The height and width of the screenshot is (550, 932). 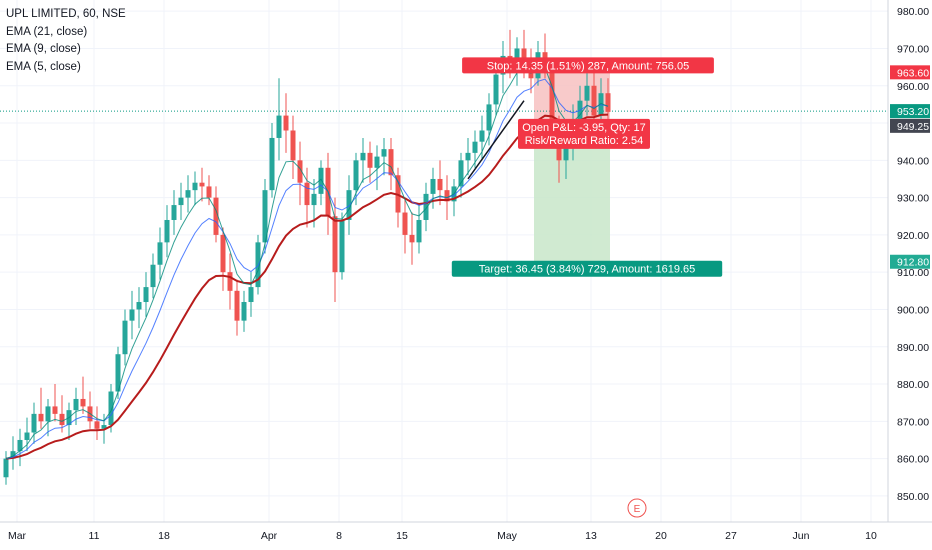 What do you see at coordinates (507, 536) in the screenshot?
I see `time-tick-label: May` at bounding box center [507, 536].